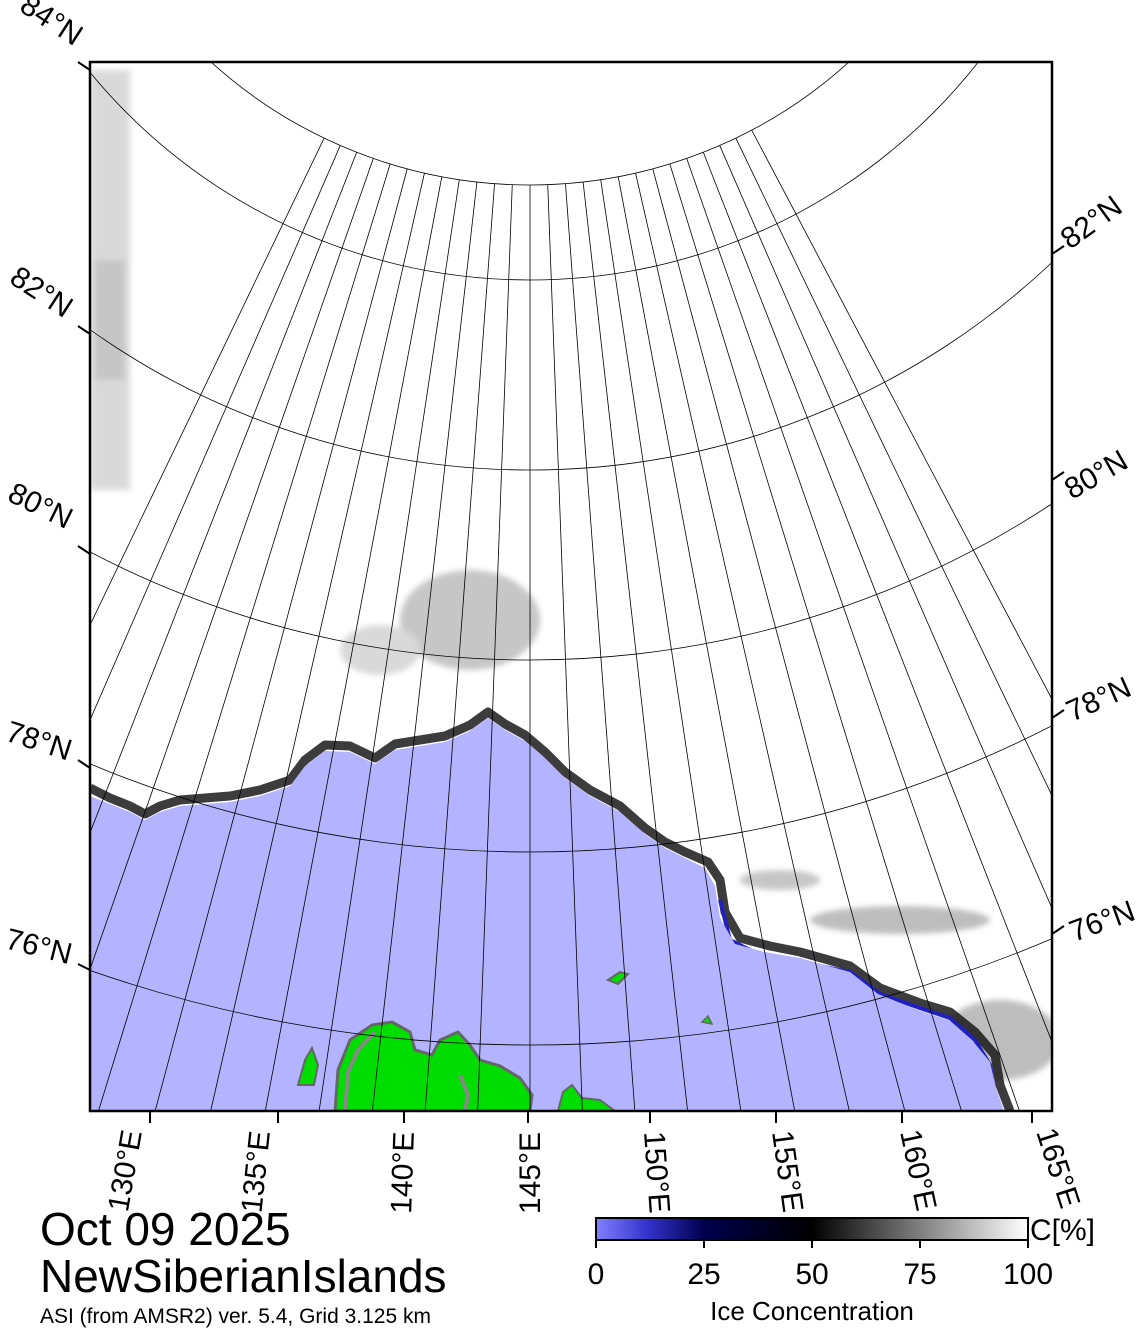 The height and width of the screenshot is (1333, 1143). Describe the element at coordinates (207, 381) in the screenshot. I see `meridian-121e` at that location.